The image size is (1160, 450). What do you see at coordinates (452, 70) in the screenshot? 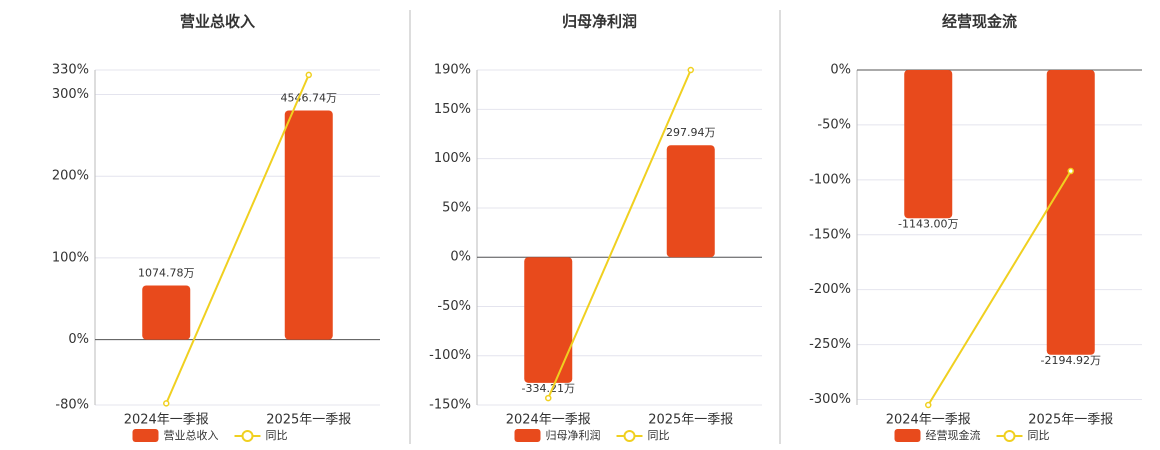
I see `y-tick-label: 190%` at bounding box center [452, 70].